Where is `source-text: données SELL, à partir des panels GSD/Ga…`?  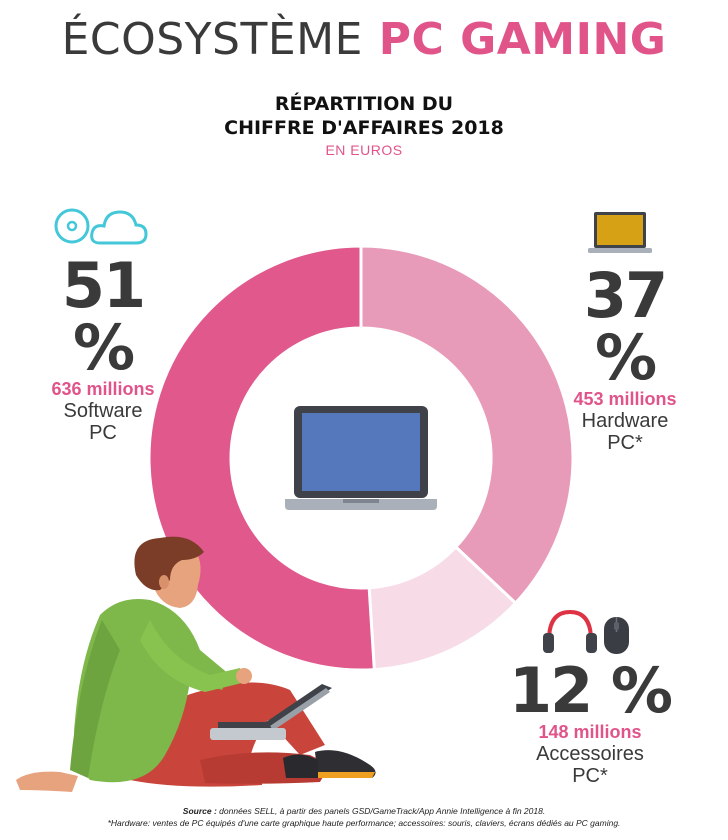
source-text: données SELL, à partir des panels GSD/Ga… is located at coordinates (382, 811).